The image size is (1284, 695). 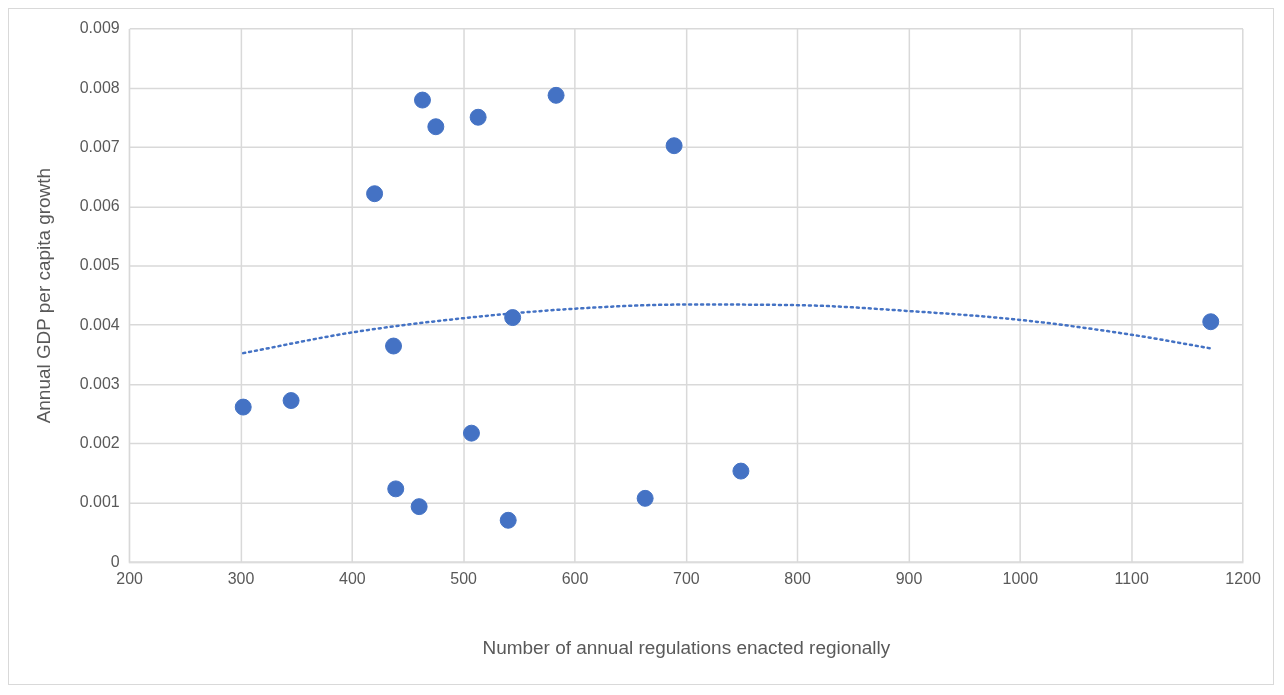 What do you see at coordinates (1020, 579) in the screenshot?
I see `x-tick-label: 1000` at bounding box center [1020, 579].